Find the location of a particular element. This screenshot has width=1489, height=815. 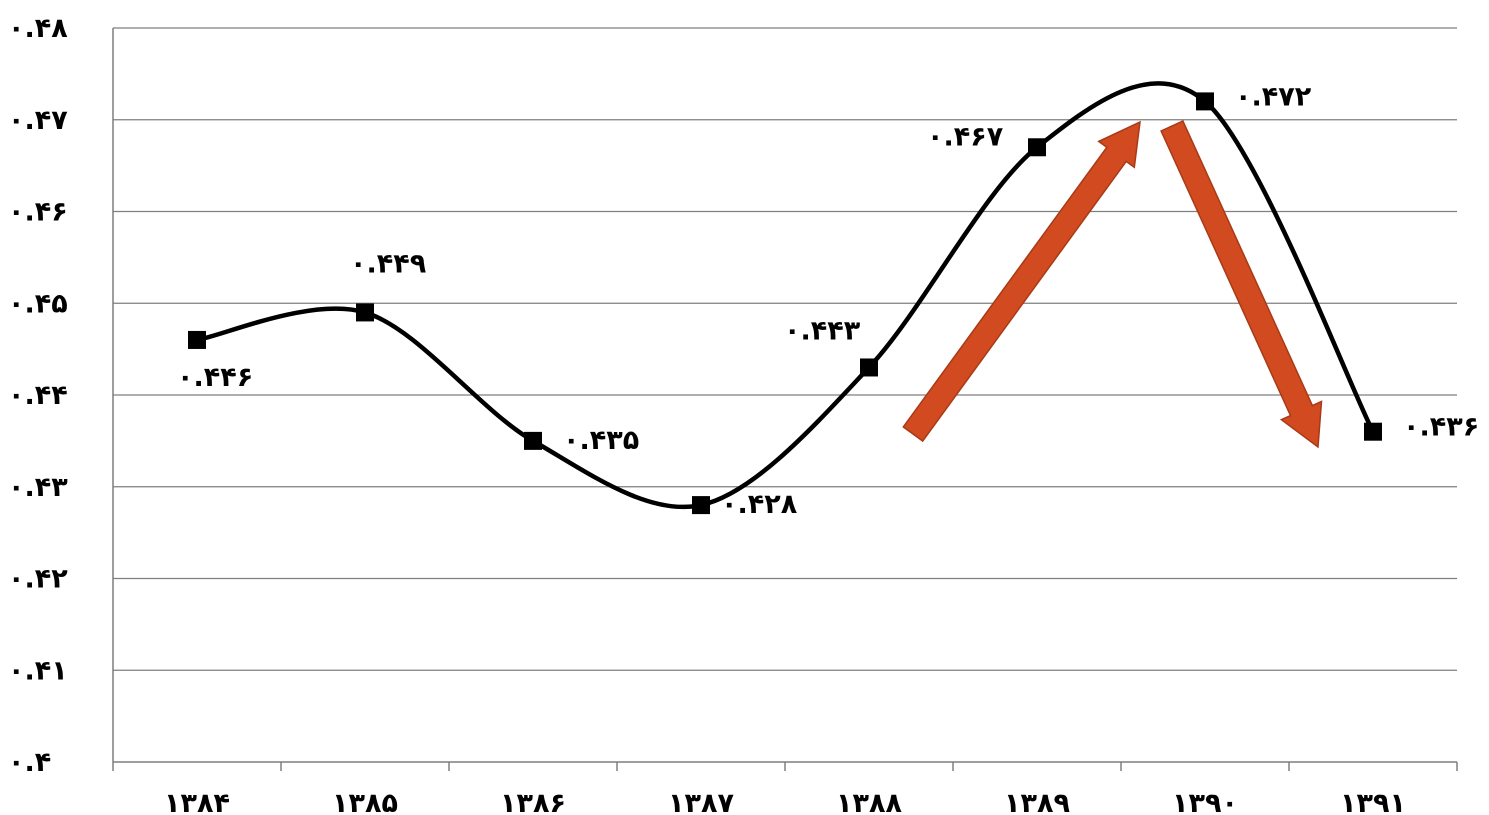

y-tick-label: ۰.۴۲ is located at coordinates (38, 579).